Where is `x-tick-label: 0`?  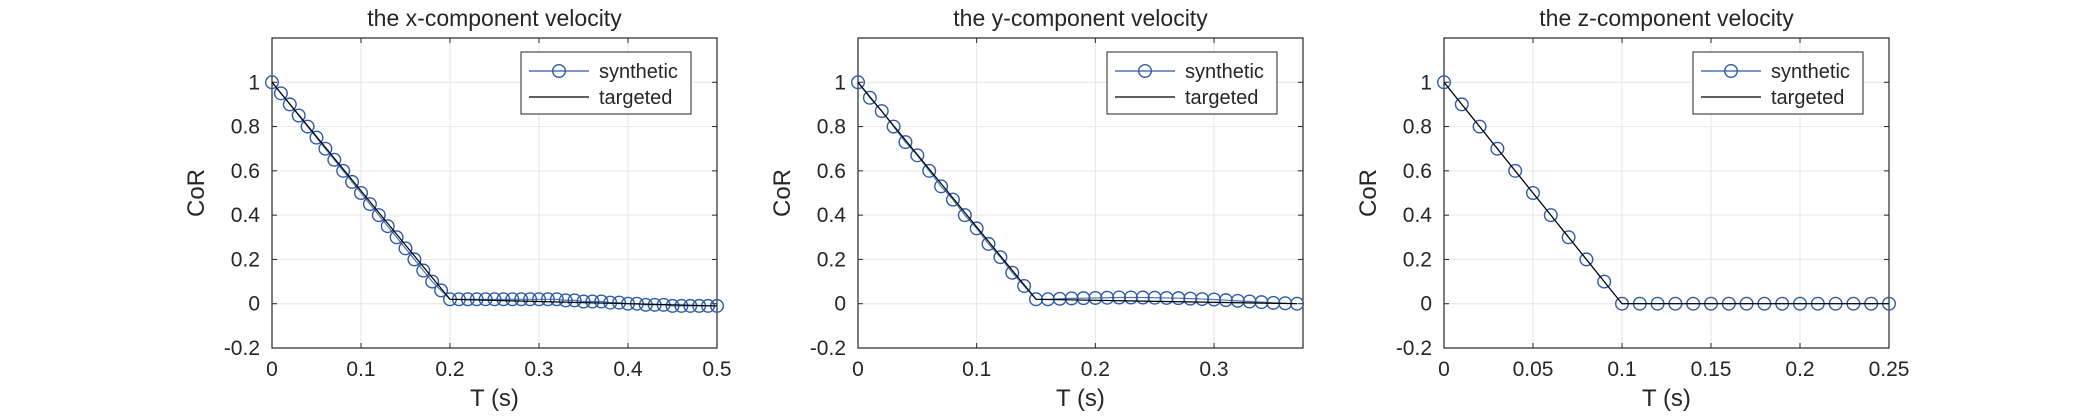
x-tick-label: 0 is located at coordinates (272, 369).